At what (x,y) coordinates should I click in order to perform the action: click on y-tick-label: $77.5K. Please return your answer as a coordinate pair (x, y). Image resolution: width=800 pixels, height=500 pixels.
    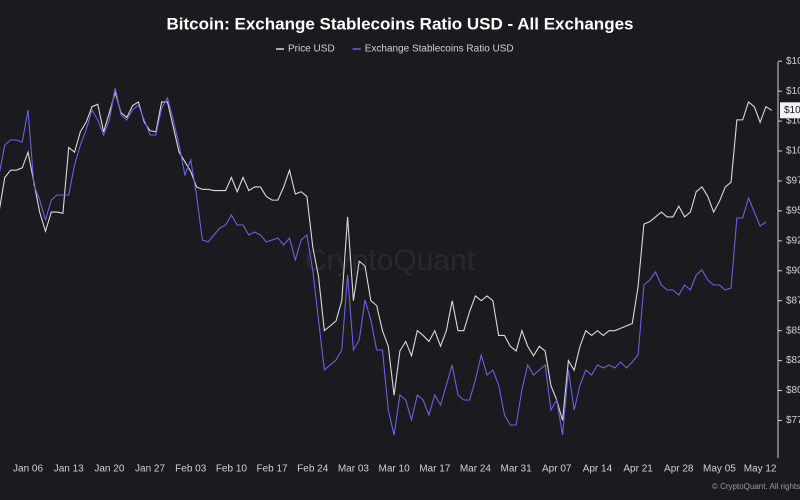
    Looking at the image, I should click on (793, 420).